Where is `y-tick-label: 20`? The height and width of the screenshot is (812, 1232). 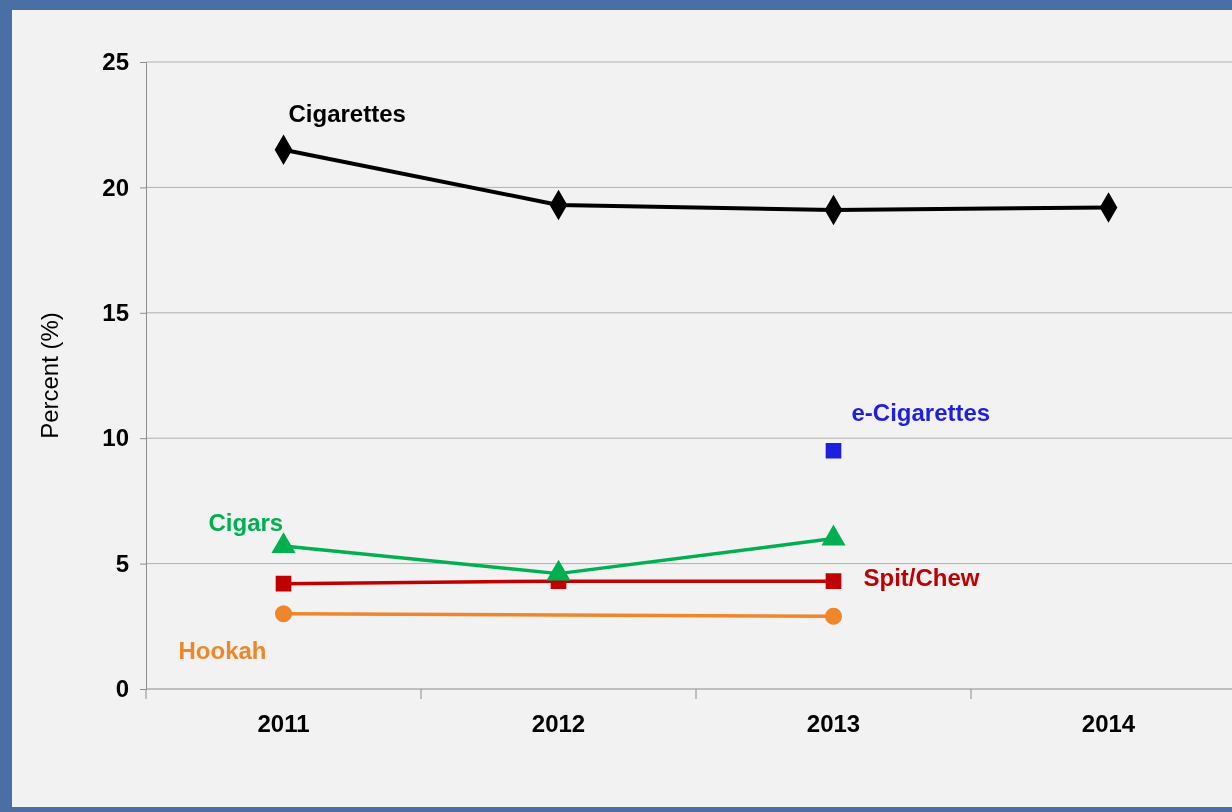
y-tick-label: 20 is located at coordinates (115, 187).